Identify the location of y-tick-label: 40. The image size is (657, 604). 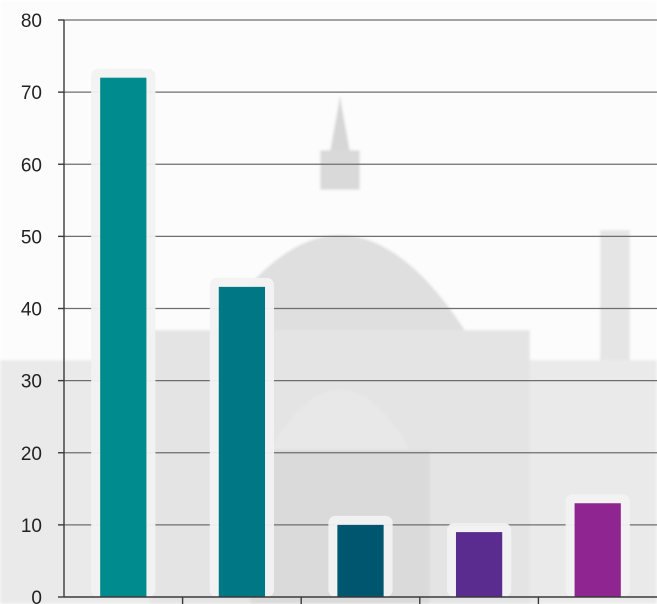
(31, 310).